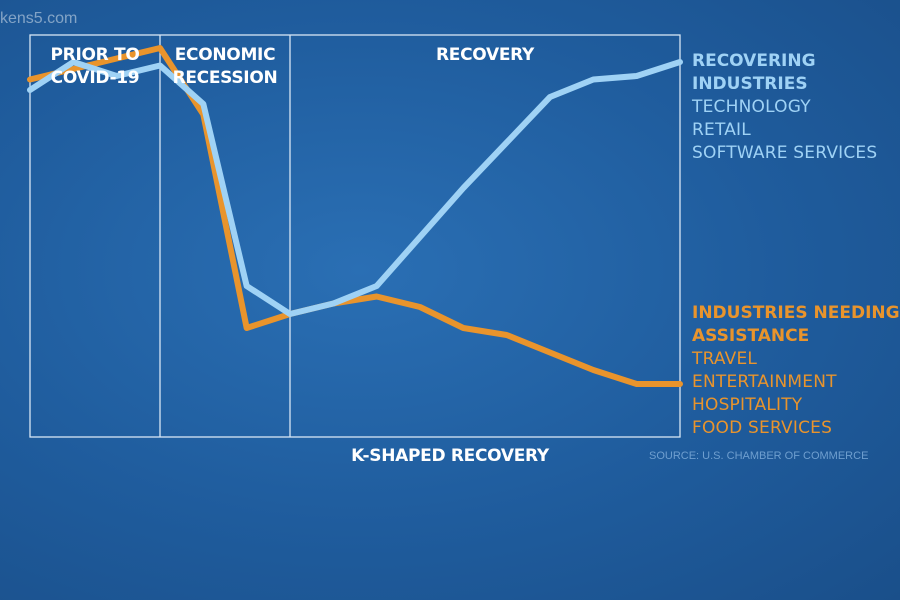 Image resolution: width=900 pixels, height=600 pixels. What do you see at coordinates (785, 153) in the screenshot?
I see `legend-recovering-item: SOFTWARE SERVICES` at bounding box center [785, 153].